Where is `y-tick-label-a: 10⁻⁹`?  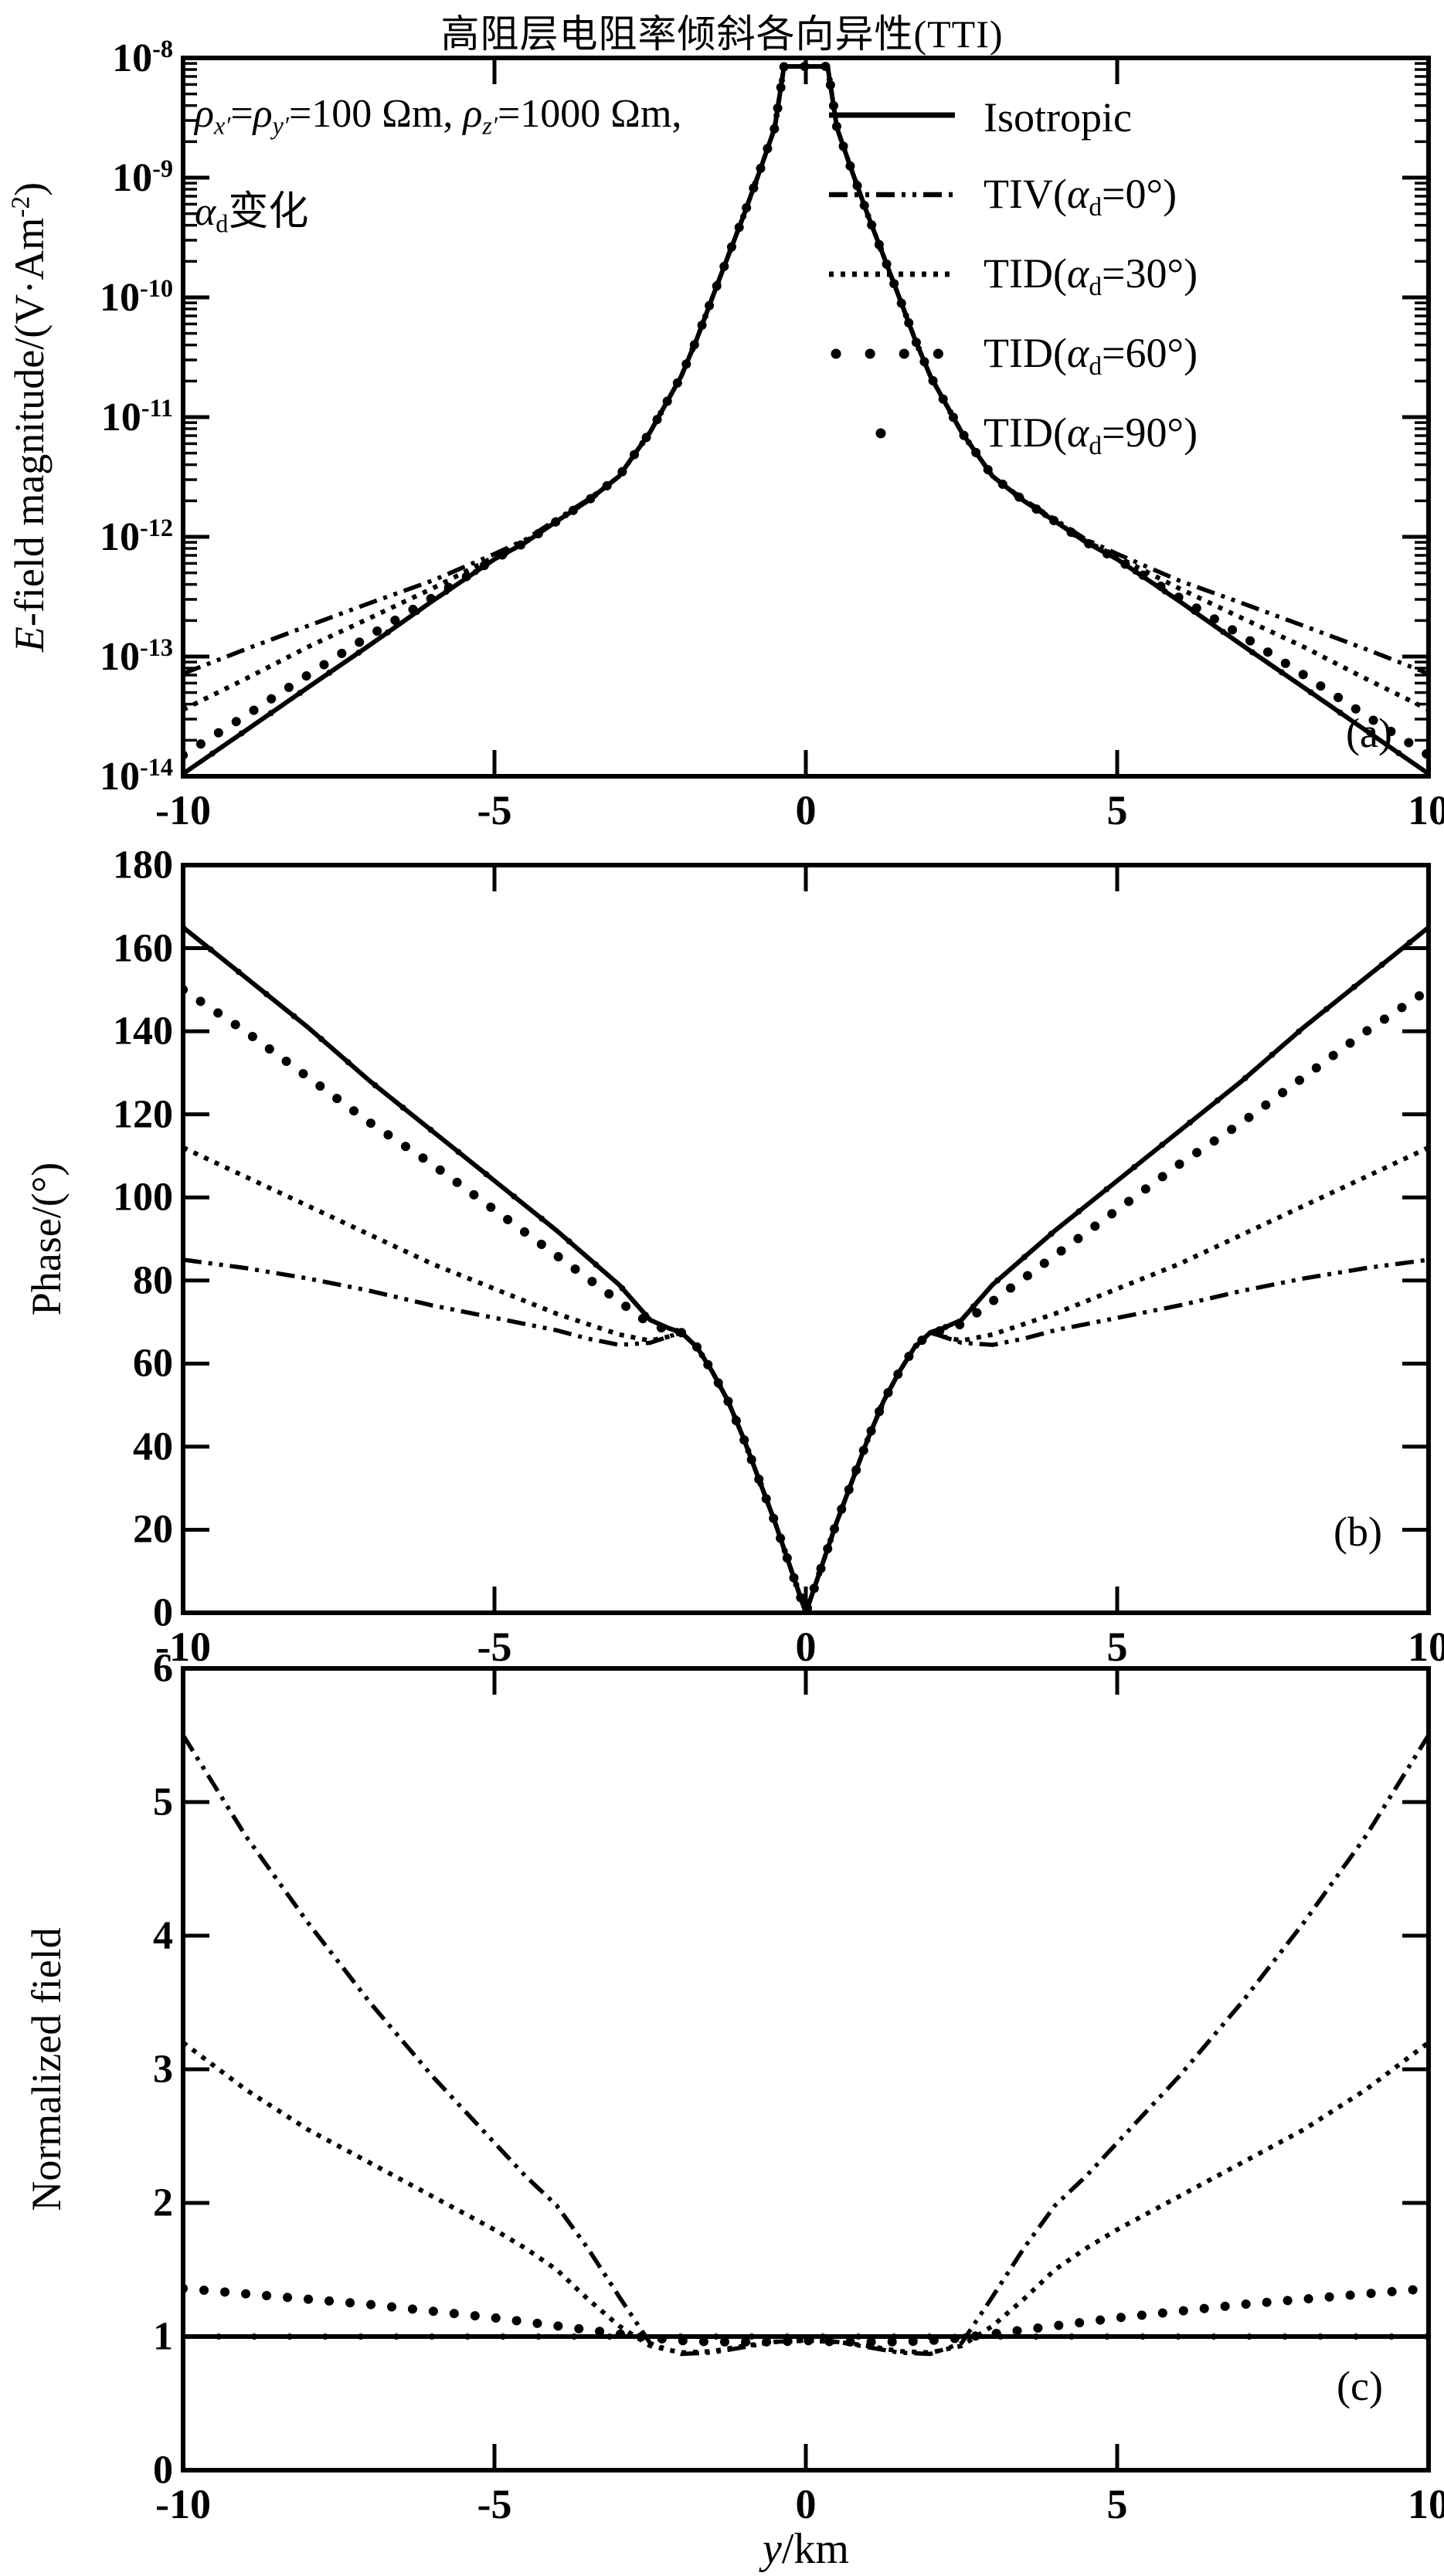
y-tick-label-a: 10⁻⁹ is located at coordinates (142, 177).